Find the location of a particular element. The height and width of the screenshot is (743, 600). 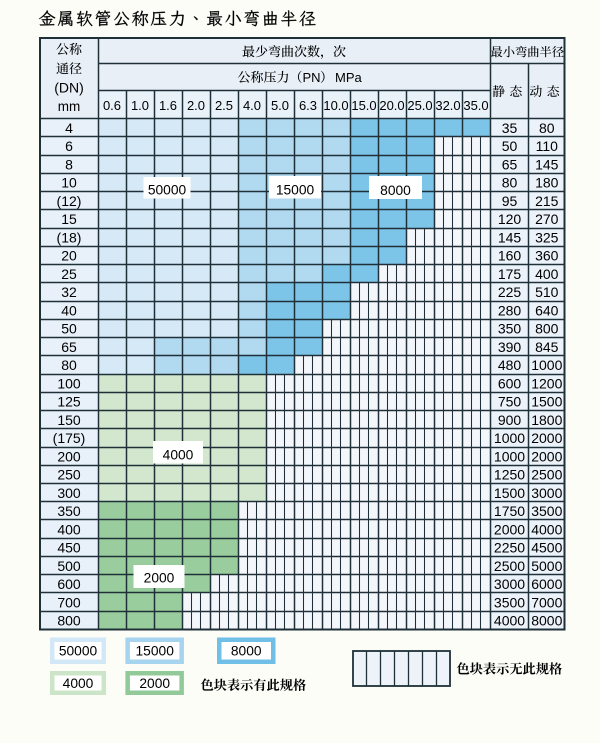

svg-text: 8 is located at coordinates (69, 165).